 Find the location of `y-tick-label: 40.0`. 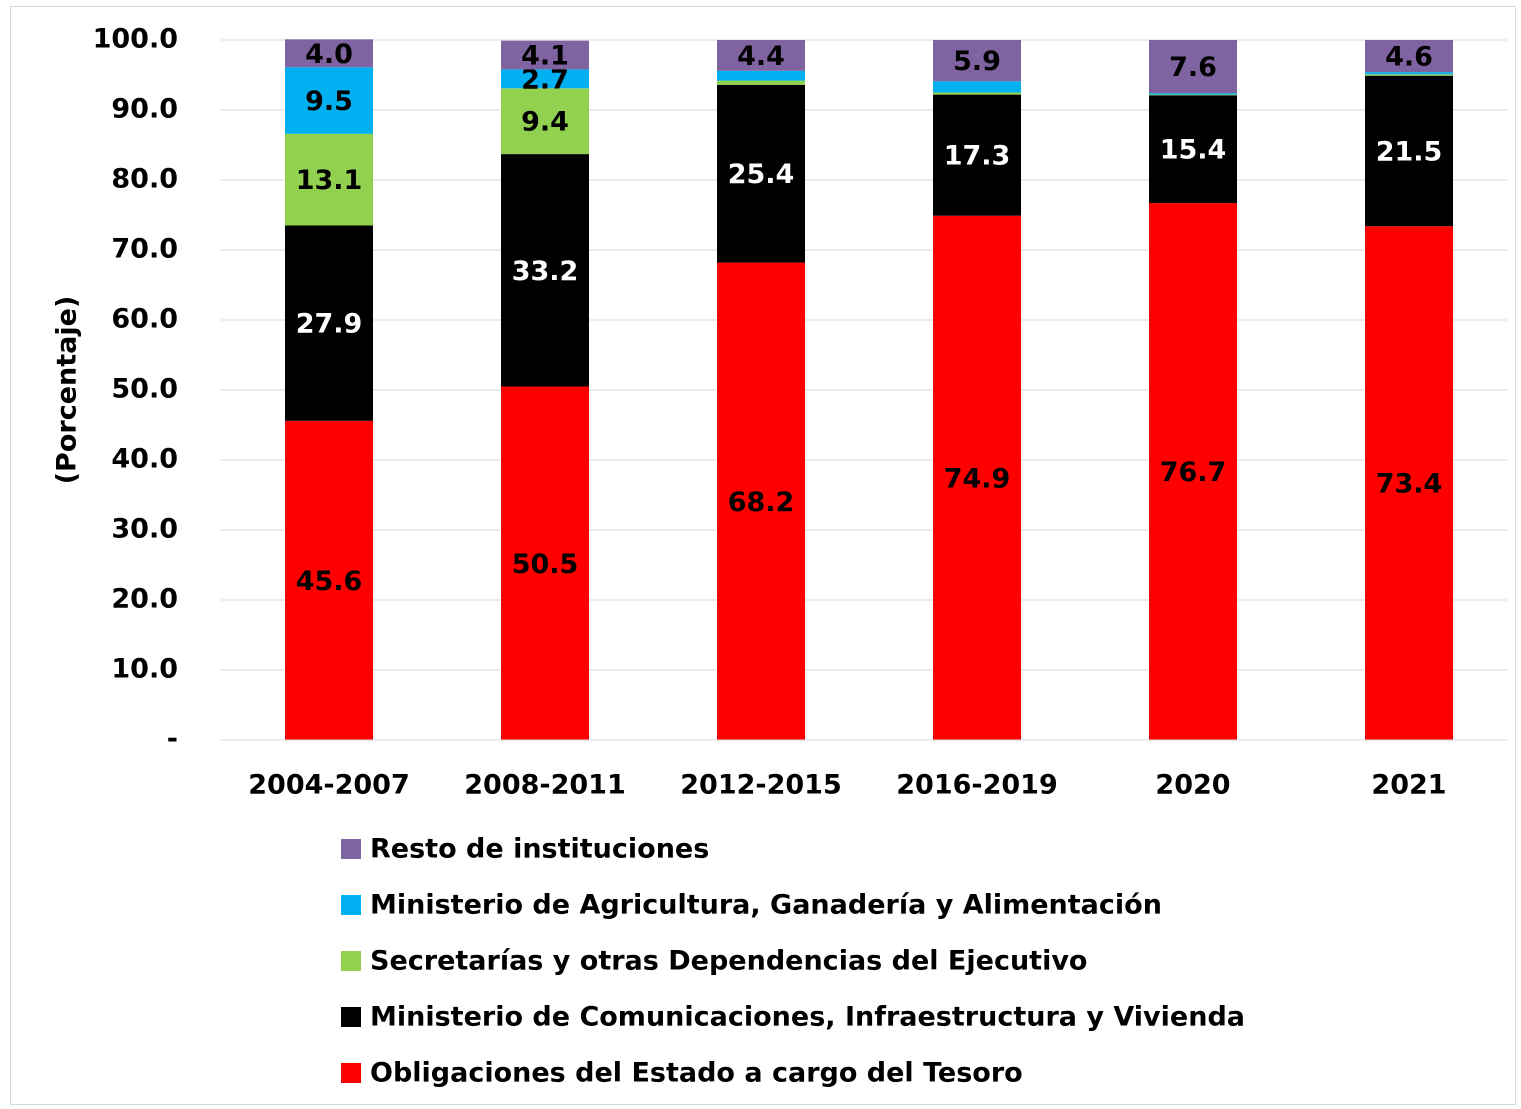

y-tick-label: 40.0 is located at coordinates (144, 459).